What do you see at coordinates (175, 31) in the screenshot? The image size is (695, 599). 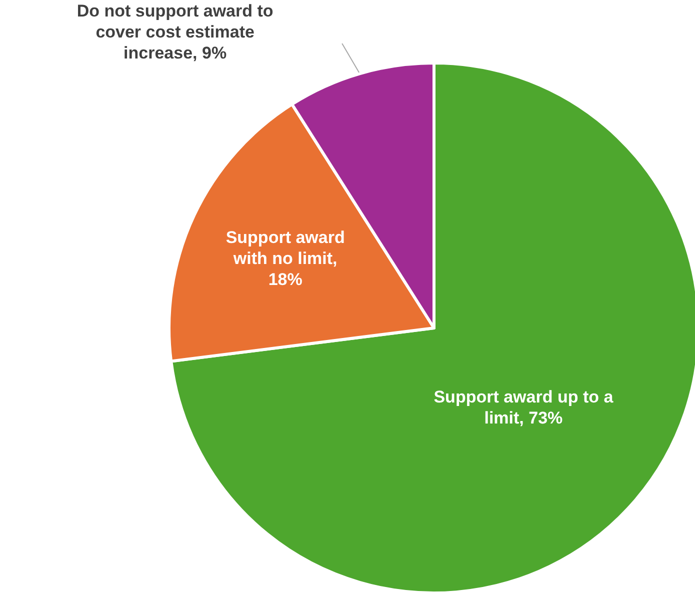 I see `slice-label: Do not support award to cover cost estimate increase, 9%` at bounding box center [175, 31].